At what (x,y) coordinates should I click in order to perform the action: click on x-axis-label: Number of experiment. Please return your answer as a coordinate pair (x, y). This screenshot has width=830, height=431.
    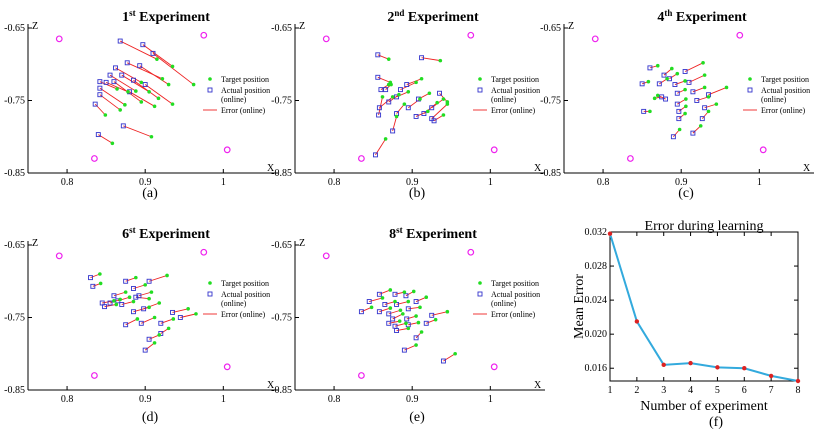
    Looking at the image, I should click on (704, 406).